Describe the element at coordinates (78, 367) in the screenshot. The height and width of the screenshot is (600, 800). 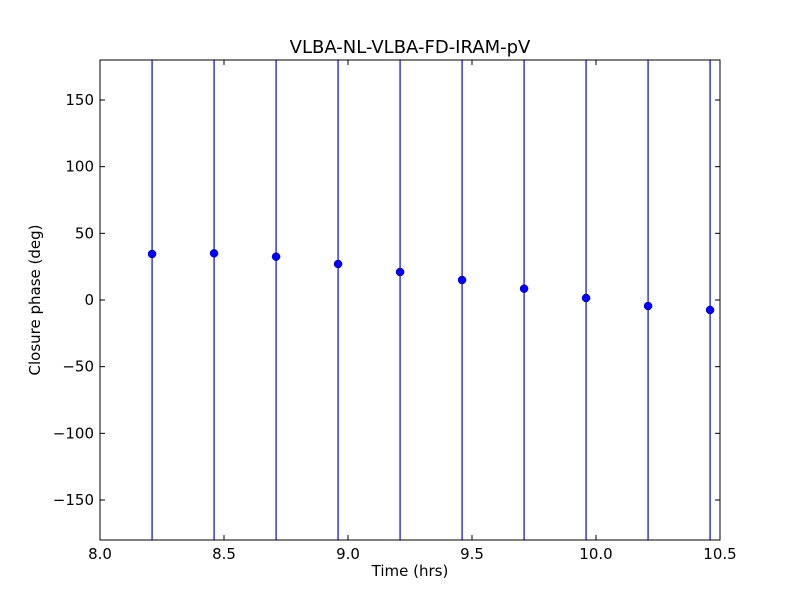
I see `y-tick-label: −50` at that location.